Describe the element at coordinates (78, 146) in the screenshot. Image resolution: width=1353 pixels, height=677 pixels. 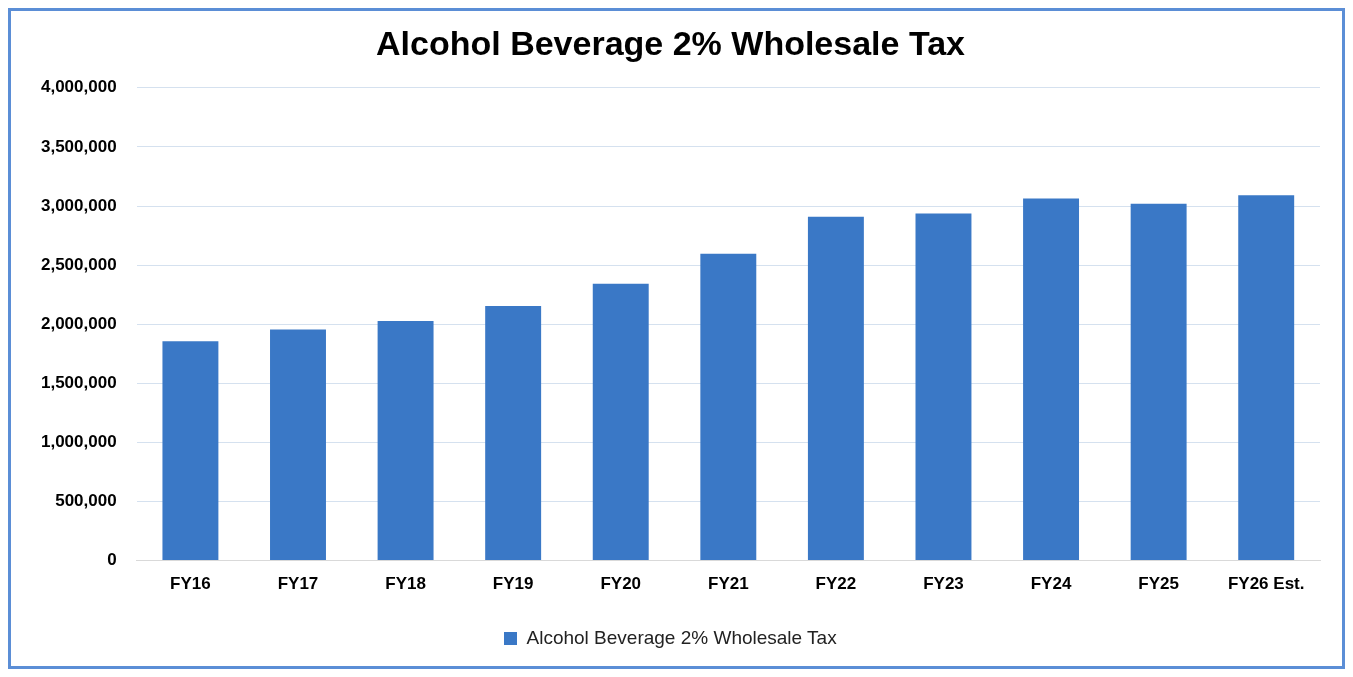
I see `y-tick-label: 3,500,000` at that location.